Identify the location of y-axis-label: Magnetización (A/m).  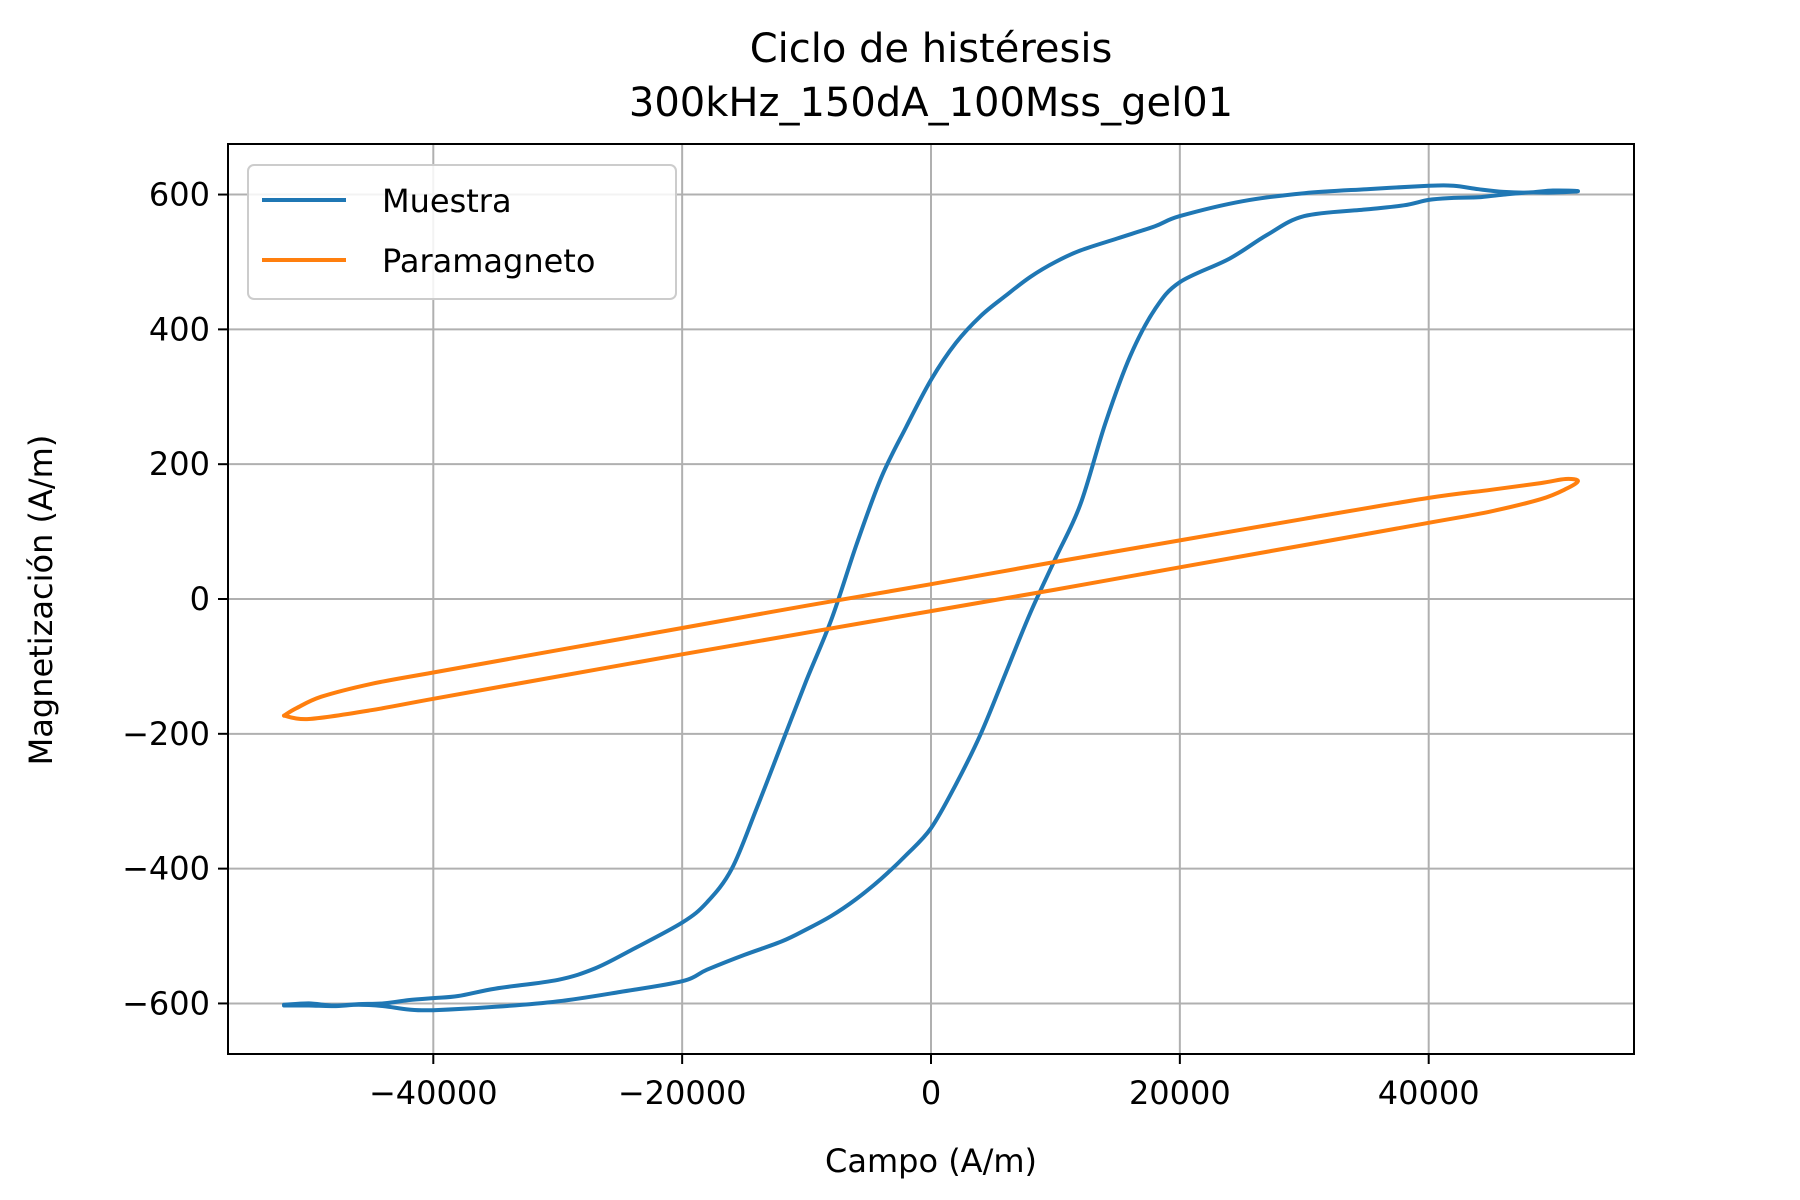
(41, 600).